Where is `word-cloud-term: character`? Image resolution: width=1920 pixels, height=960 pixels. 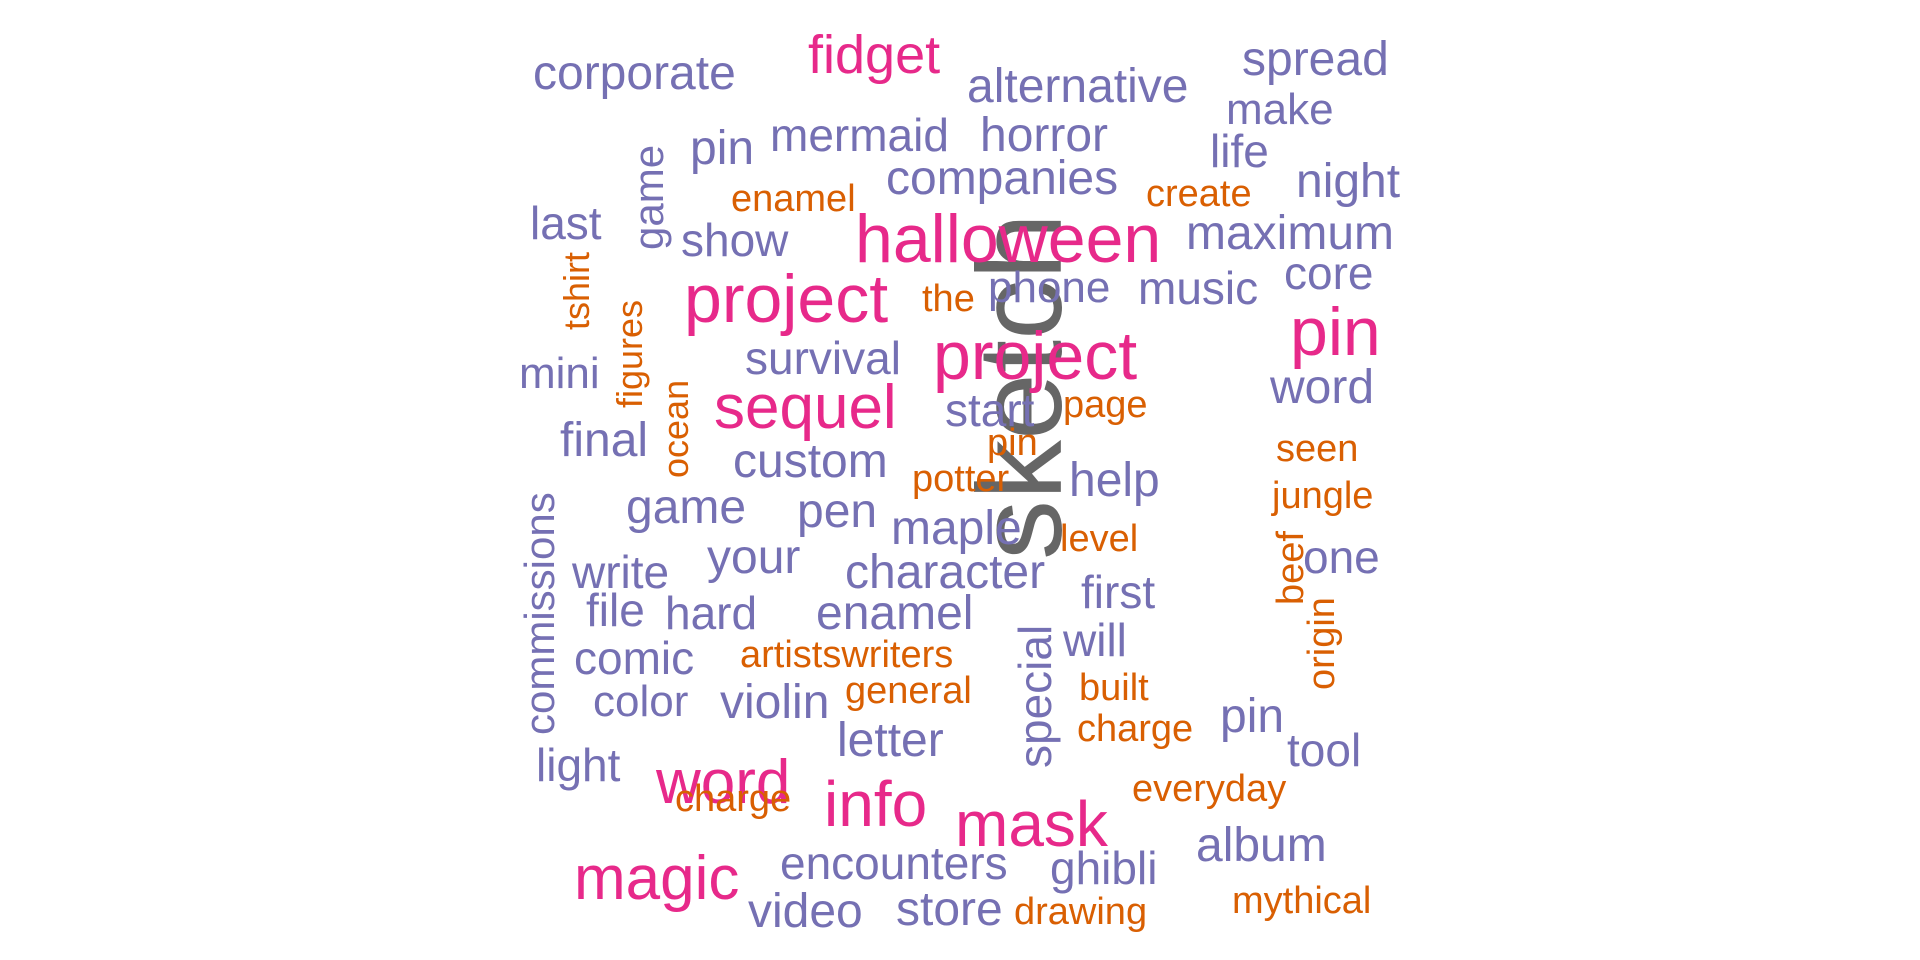 word-cloud-term: character is located at coordinates (945, 572).